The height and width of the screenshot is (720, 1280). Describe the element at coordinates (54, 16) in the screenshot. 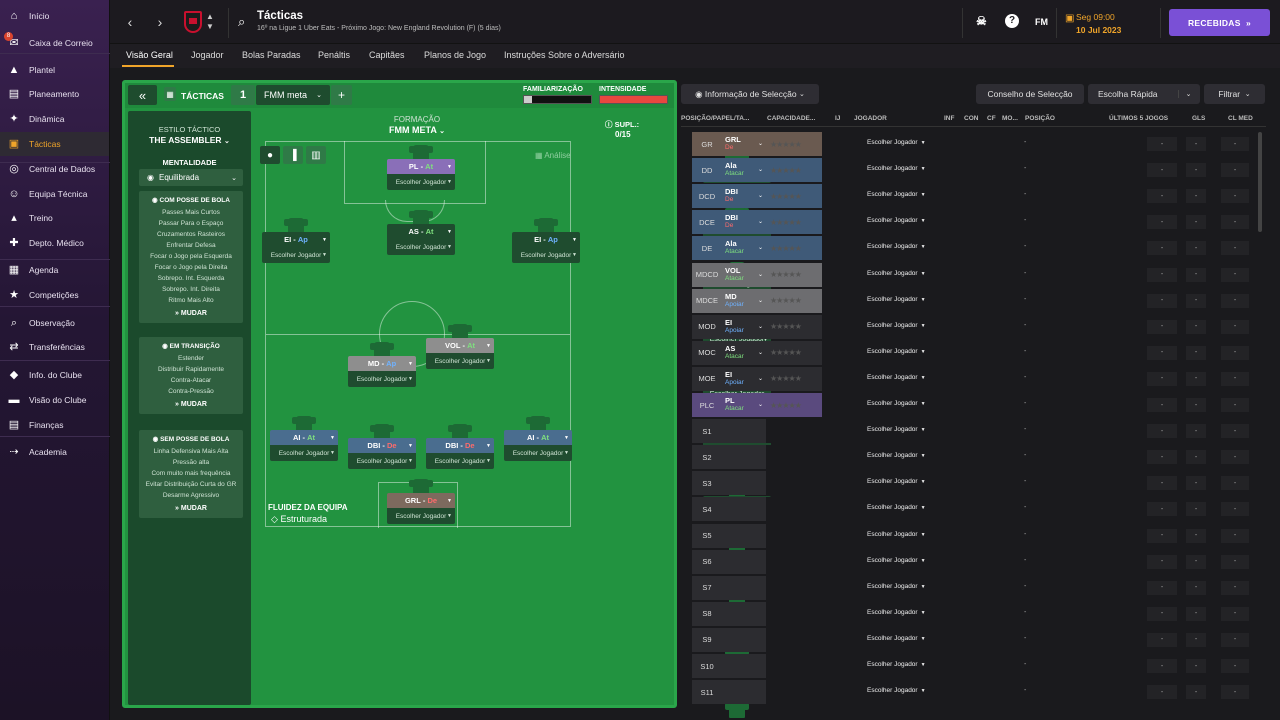

I see `sidebar-item-0: ⌂ Início` at that location.